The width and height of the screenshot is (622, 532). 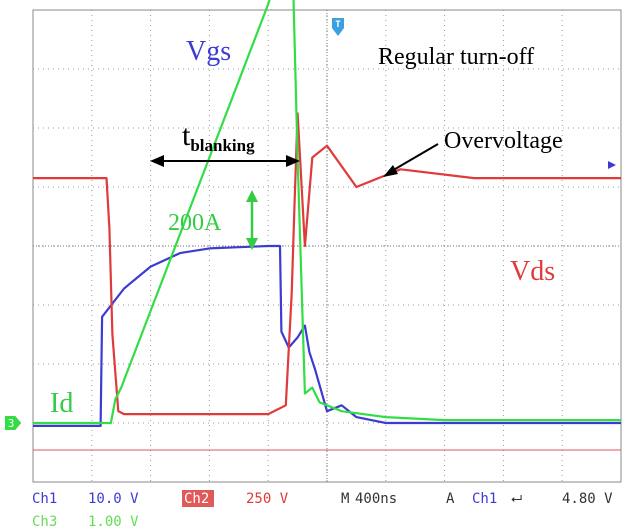 I want to click on a-slope-icon: ⮠, so click(x=516, y=499).